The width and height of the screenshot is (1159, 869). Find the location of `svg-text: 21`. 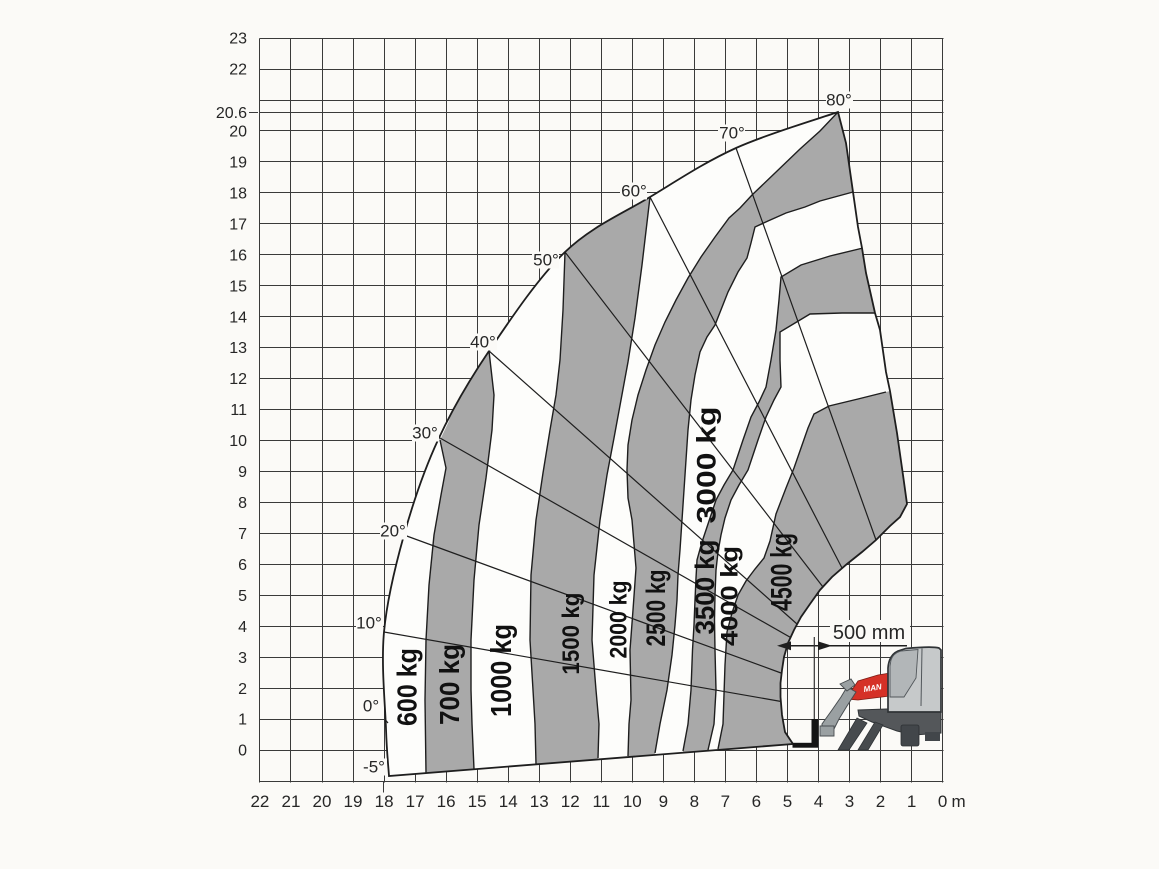

svg-text: 21 is located at coordinates (291, 801).